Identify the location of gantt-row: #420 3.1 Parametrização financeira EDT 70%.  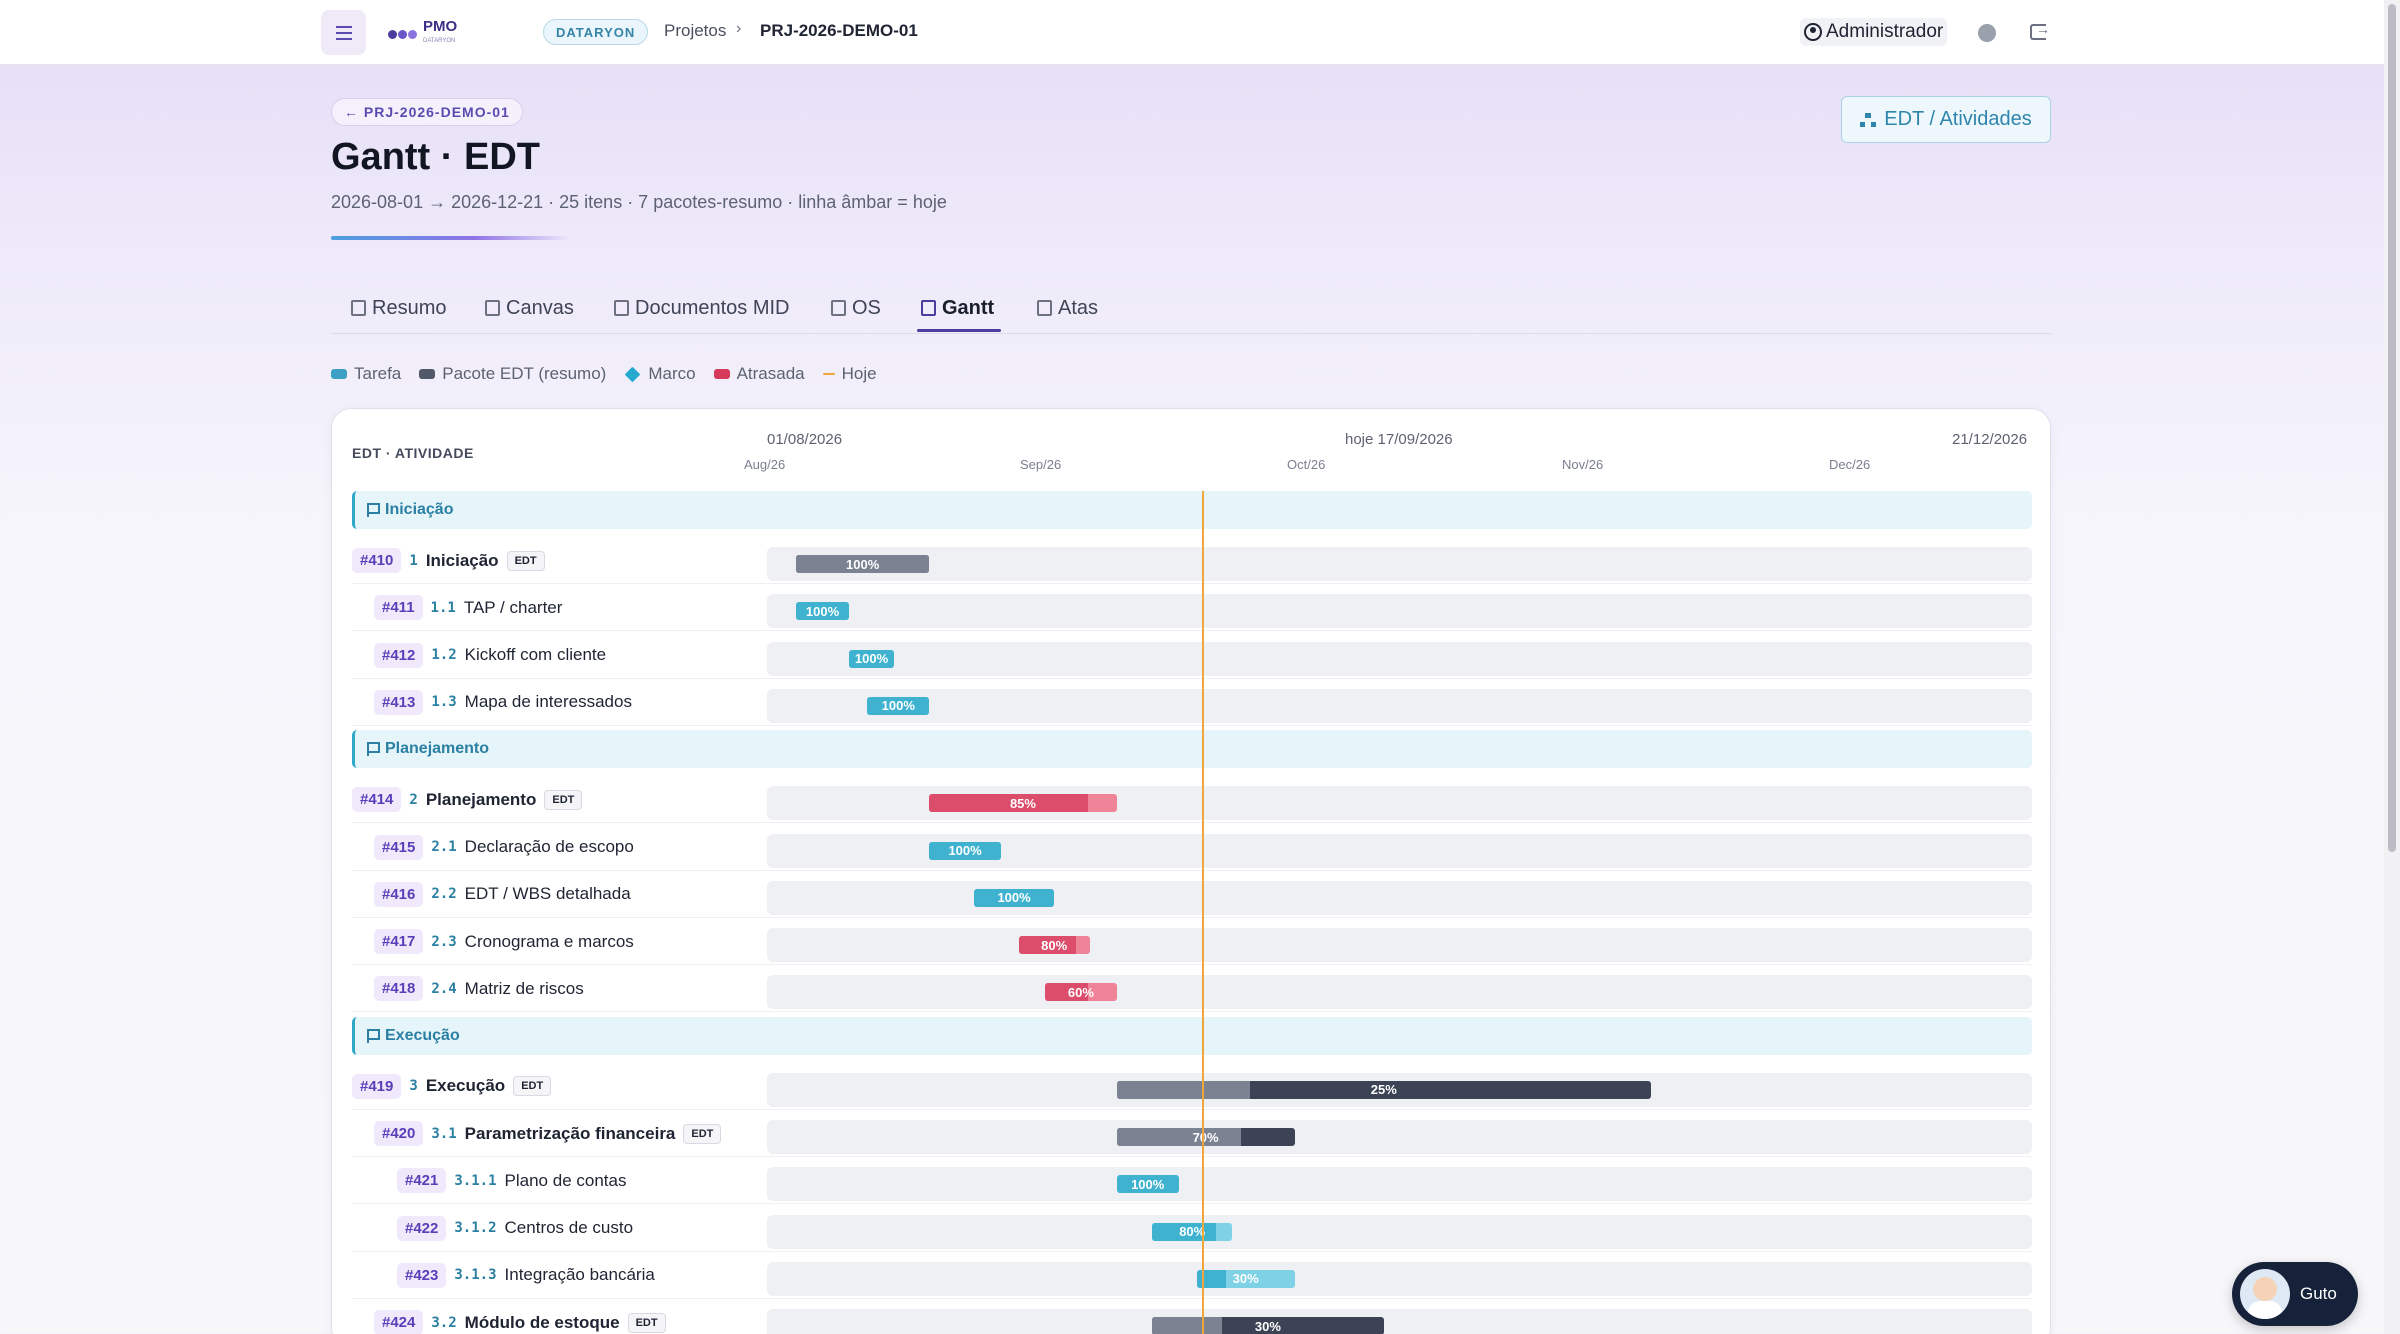
(1192, 1133).